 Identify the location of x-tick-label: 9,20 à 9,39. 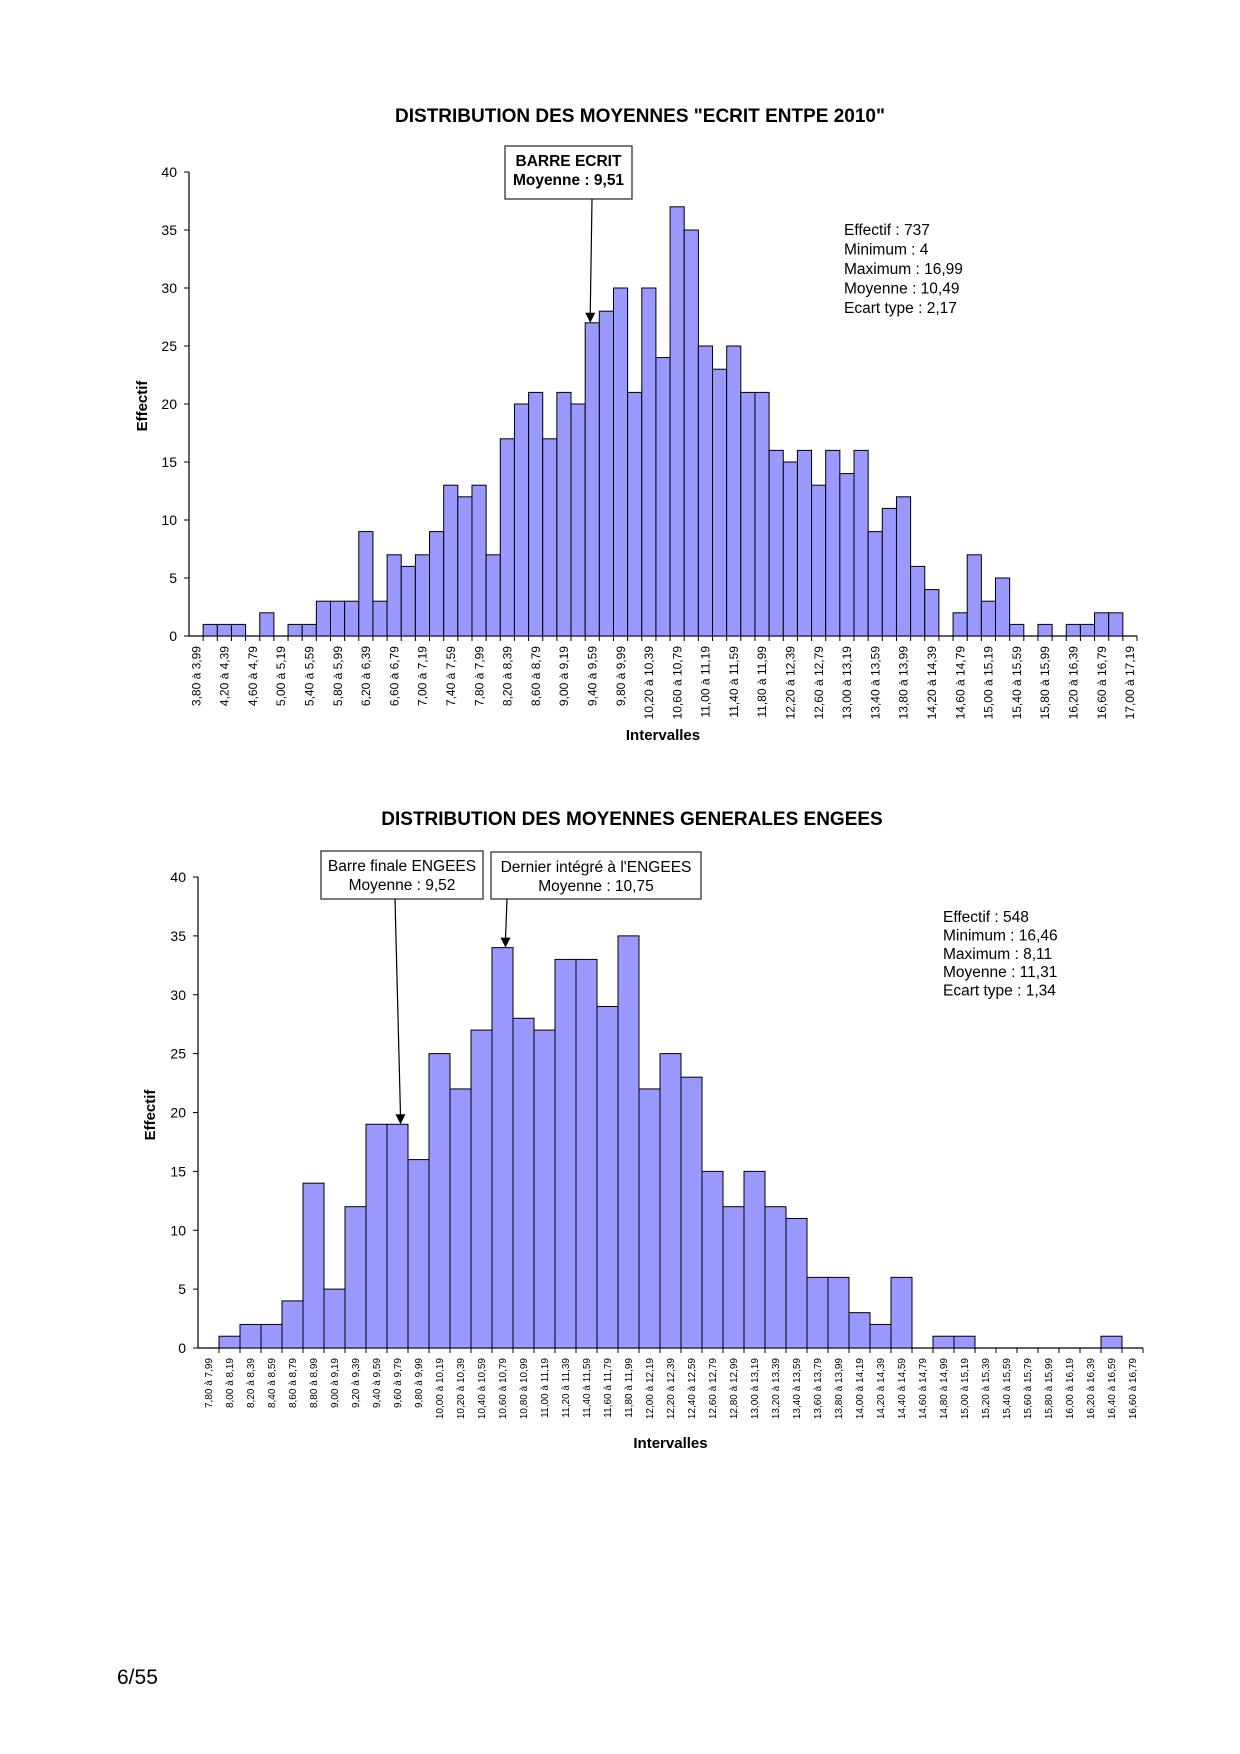
(356, 1383).